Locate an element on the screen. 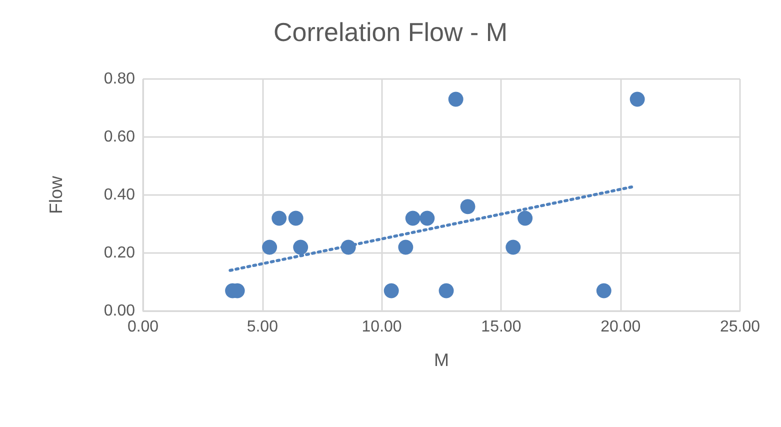  x-tick-label: 15.00 is located at coordinates (501, 327).